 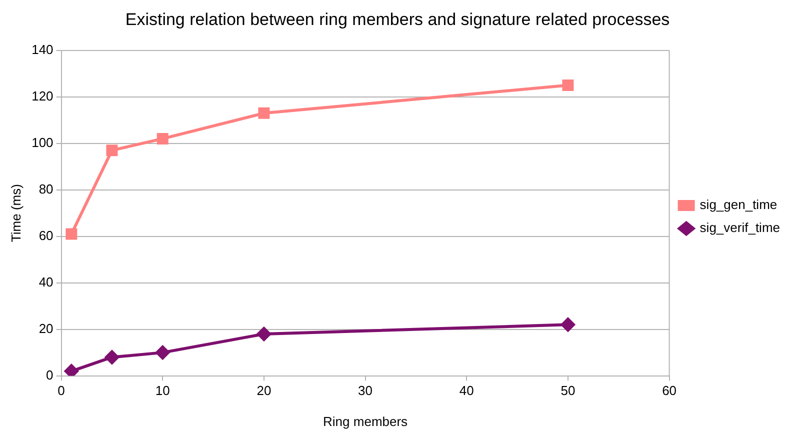 I want to click on x-tick-label: 50, so click(x=568, y=390).